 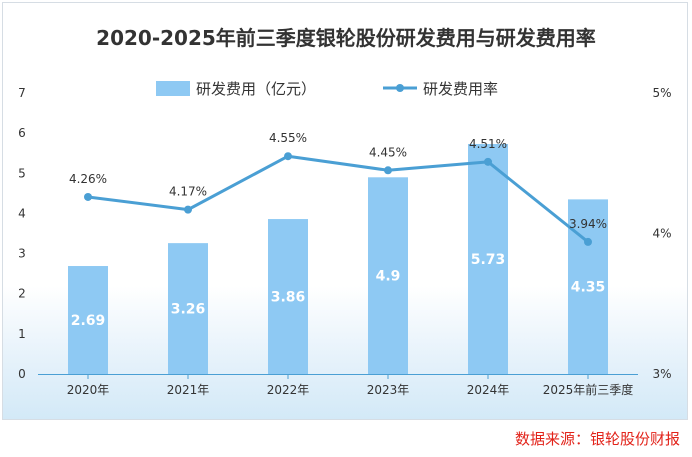 I want to click on left-axis-tick: 3, so click(x=22, y=254).